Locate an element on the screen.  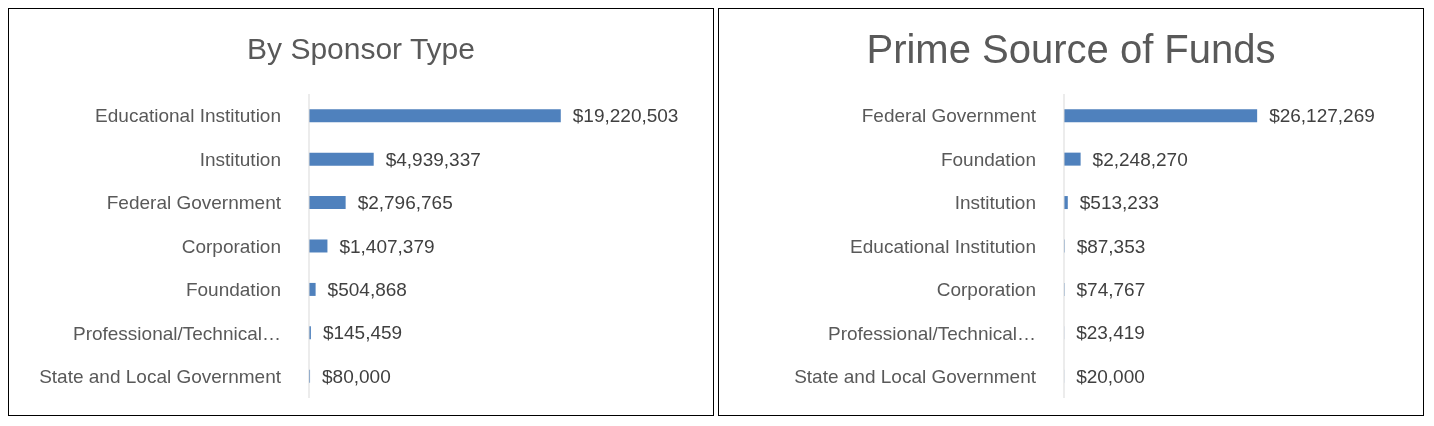
data-label: $23,419 is located at coordinates (1110, 333).